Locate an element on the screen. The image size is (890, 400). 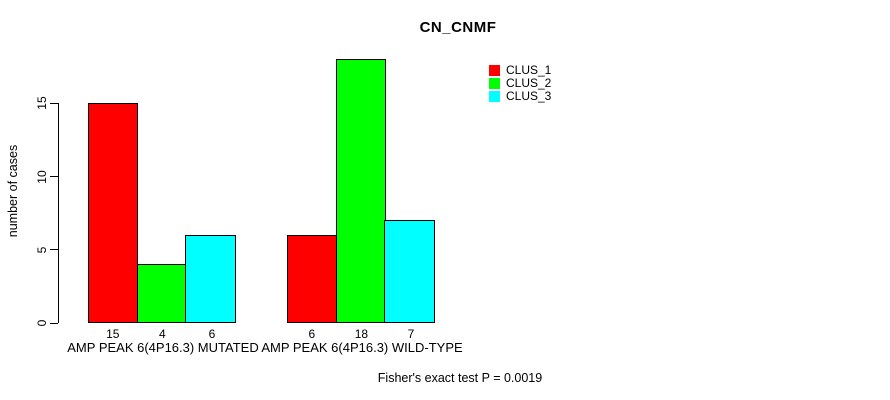
legend-label-clus3: CLUS_3 is located at coordinates (529, 96).